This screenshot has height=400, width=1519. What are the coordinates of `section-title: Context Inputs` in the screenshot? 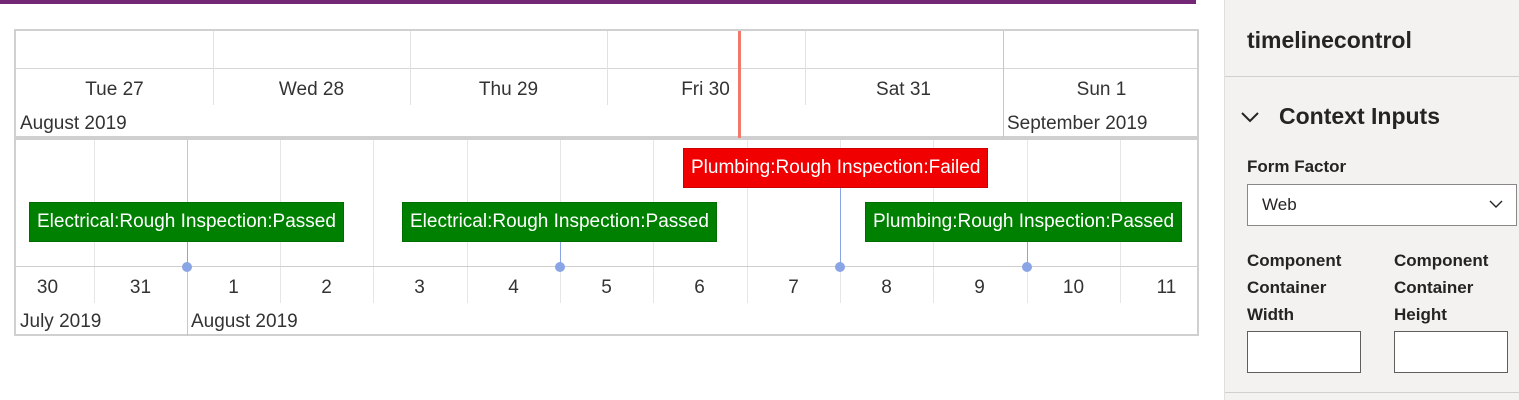 It's located at (1359, 115).